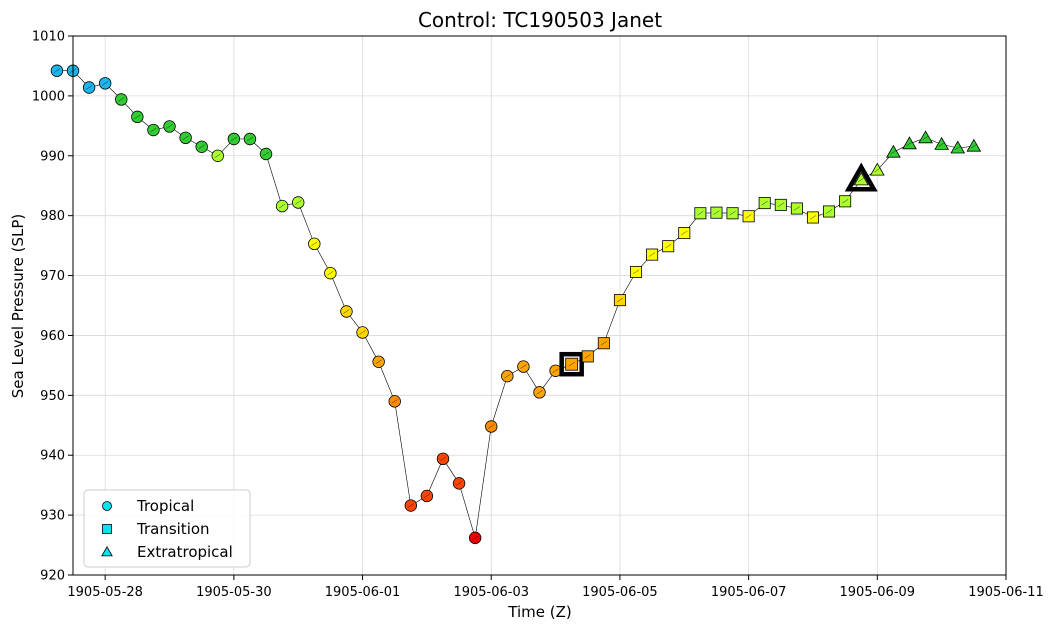 The height and width of the screenshot is (629, 1056). Describe the element at coordinates (539, 612) in the screenshot. I see `x-axis-title: Time (Z)` at that location.